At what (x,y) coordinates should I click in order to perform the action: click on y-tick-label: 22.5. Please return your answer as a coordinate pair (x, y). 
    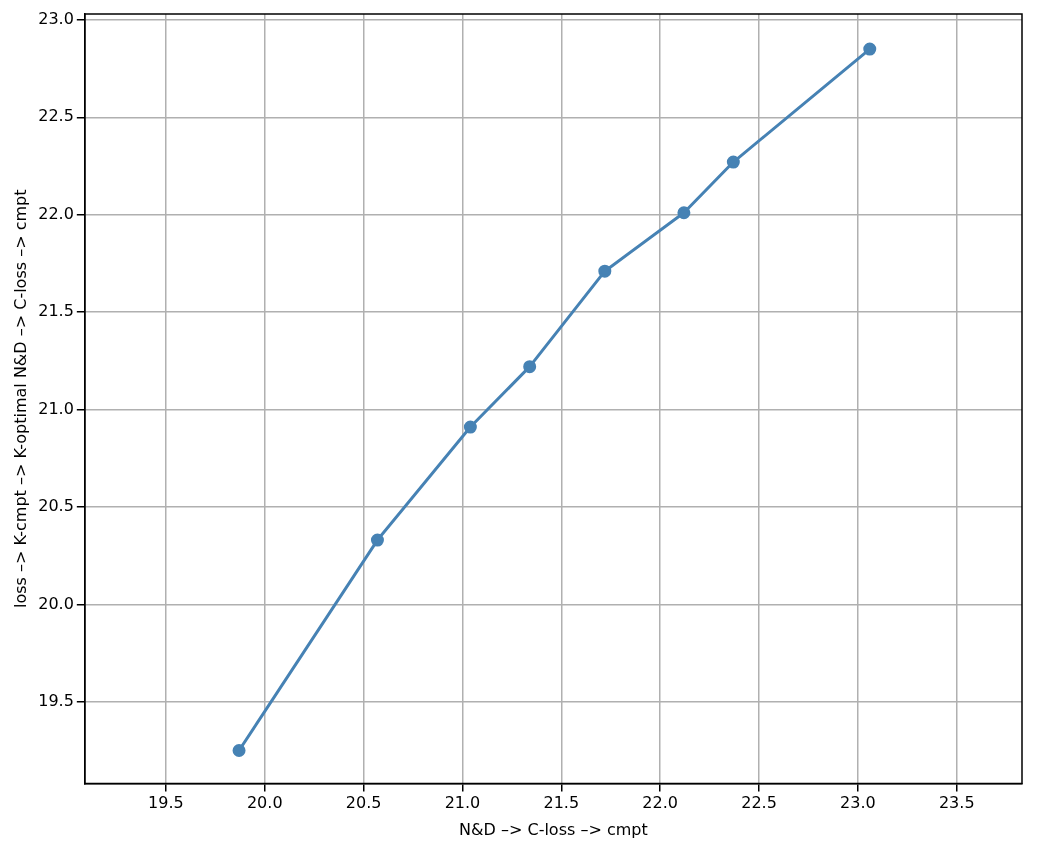
    Looking at the image, I should click on (56, 116).